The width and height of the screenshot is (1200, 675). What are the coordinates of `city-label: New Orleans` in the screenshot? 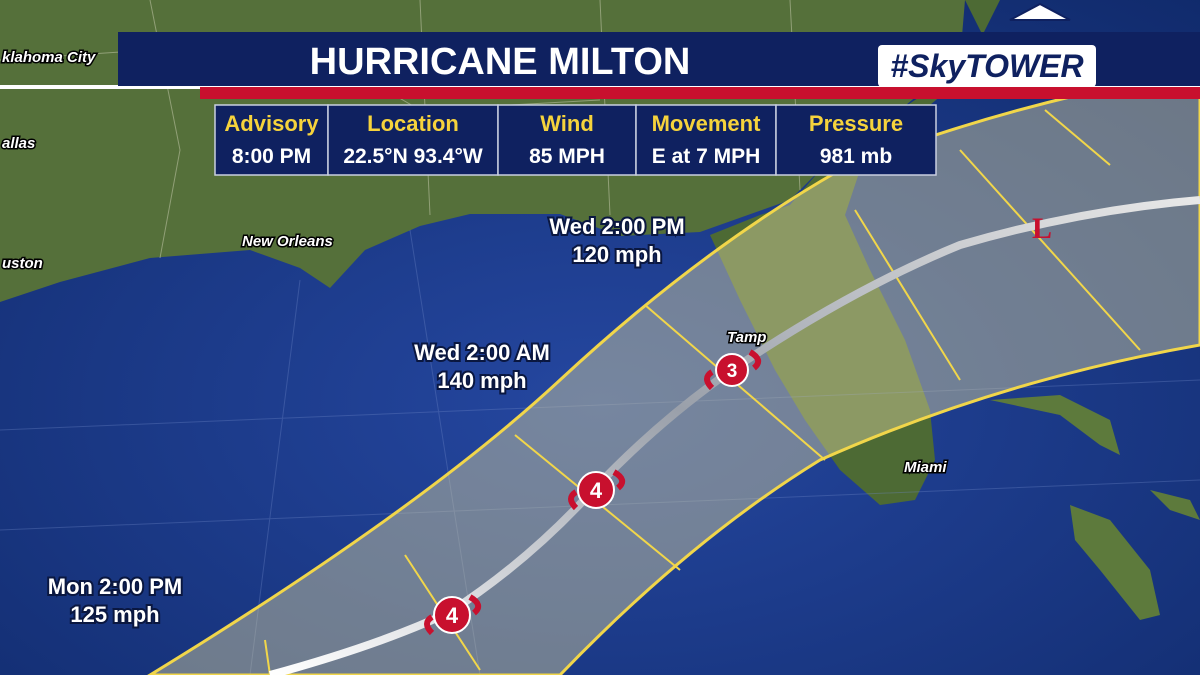 It's located at (287, 241).